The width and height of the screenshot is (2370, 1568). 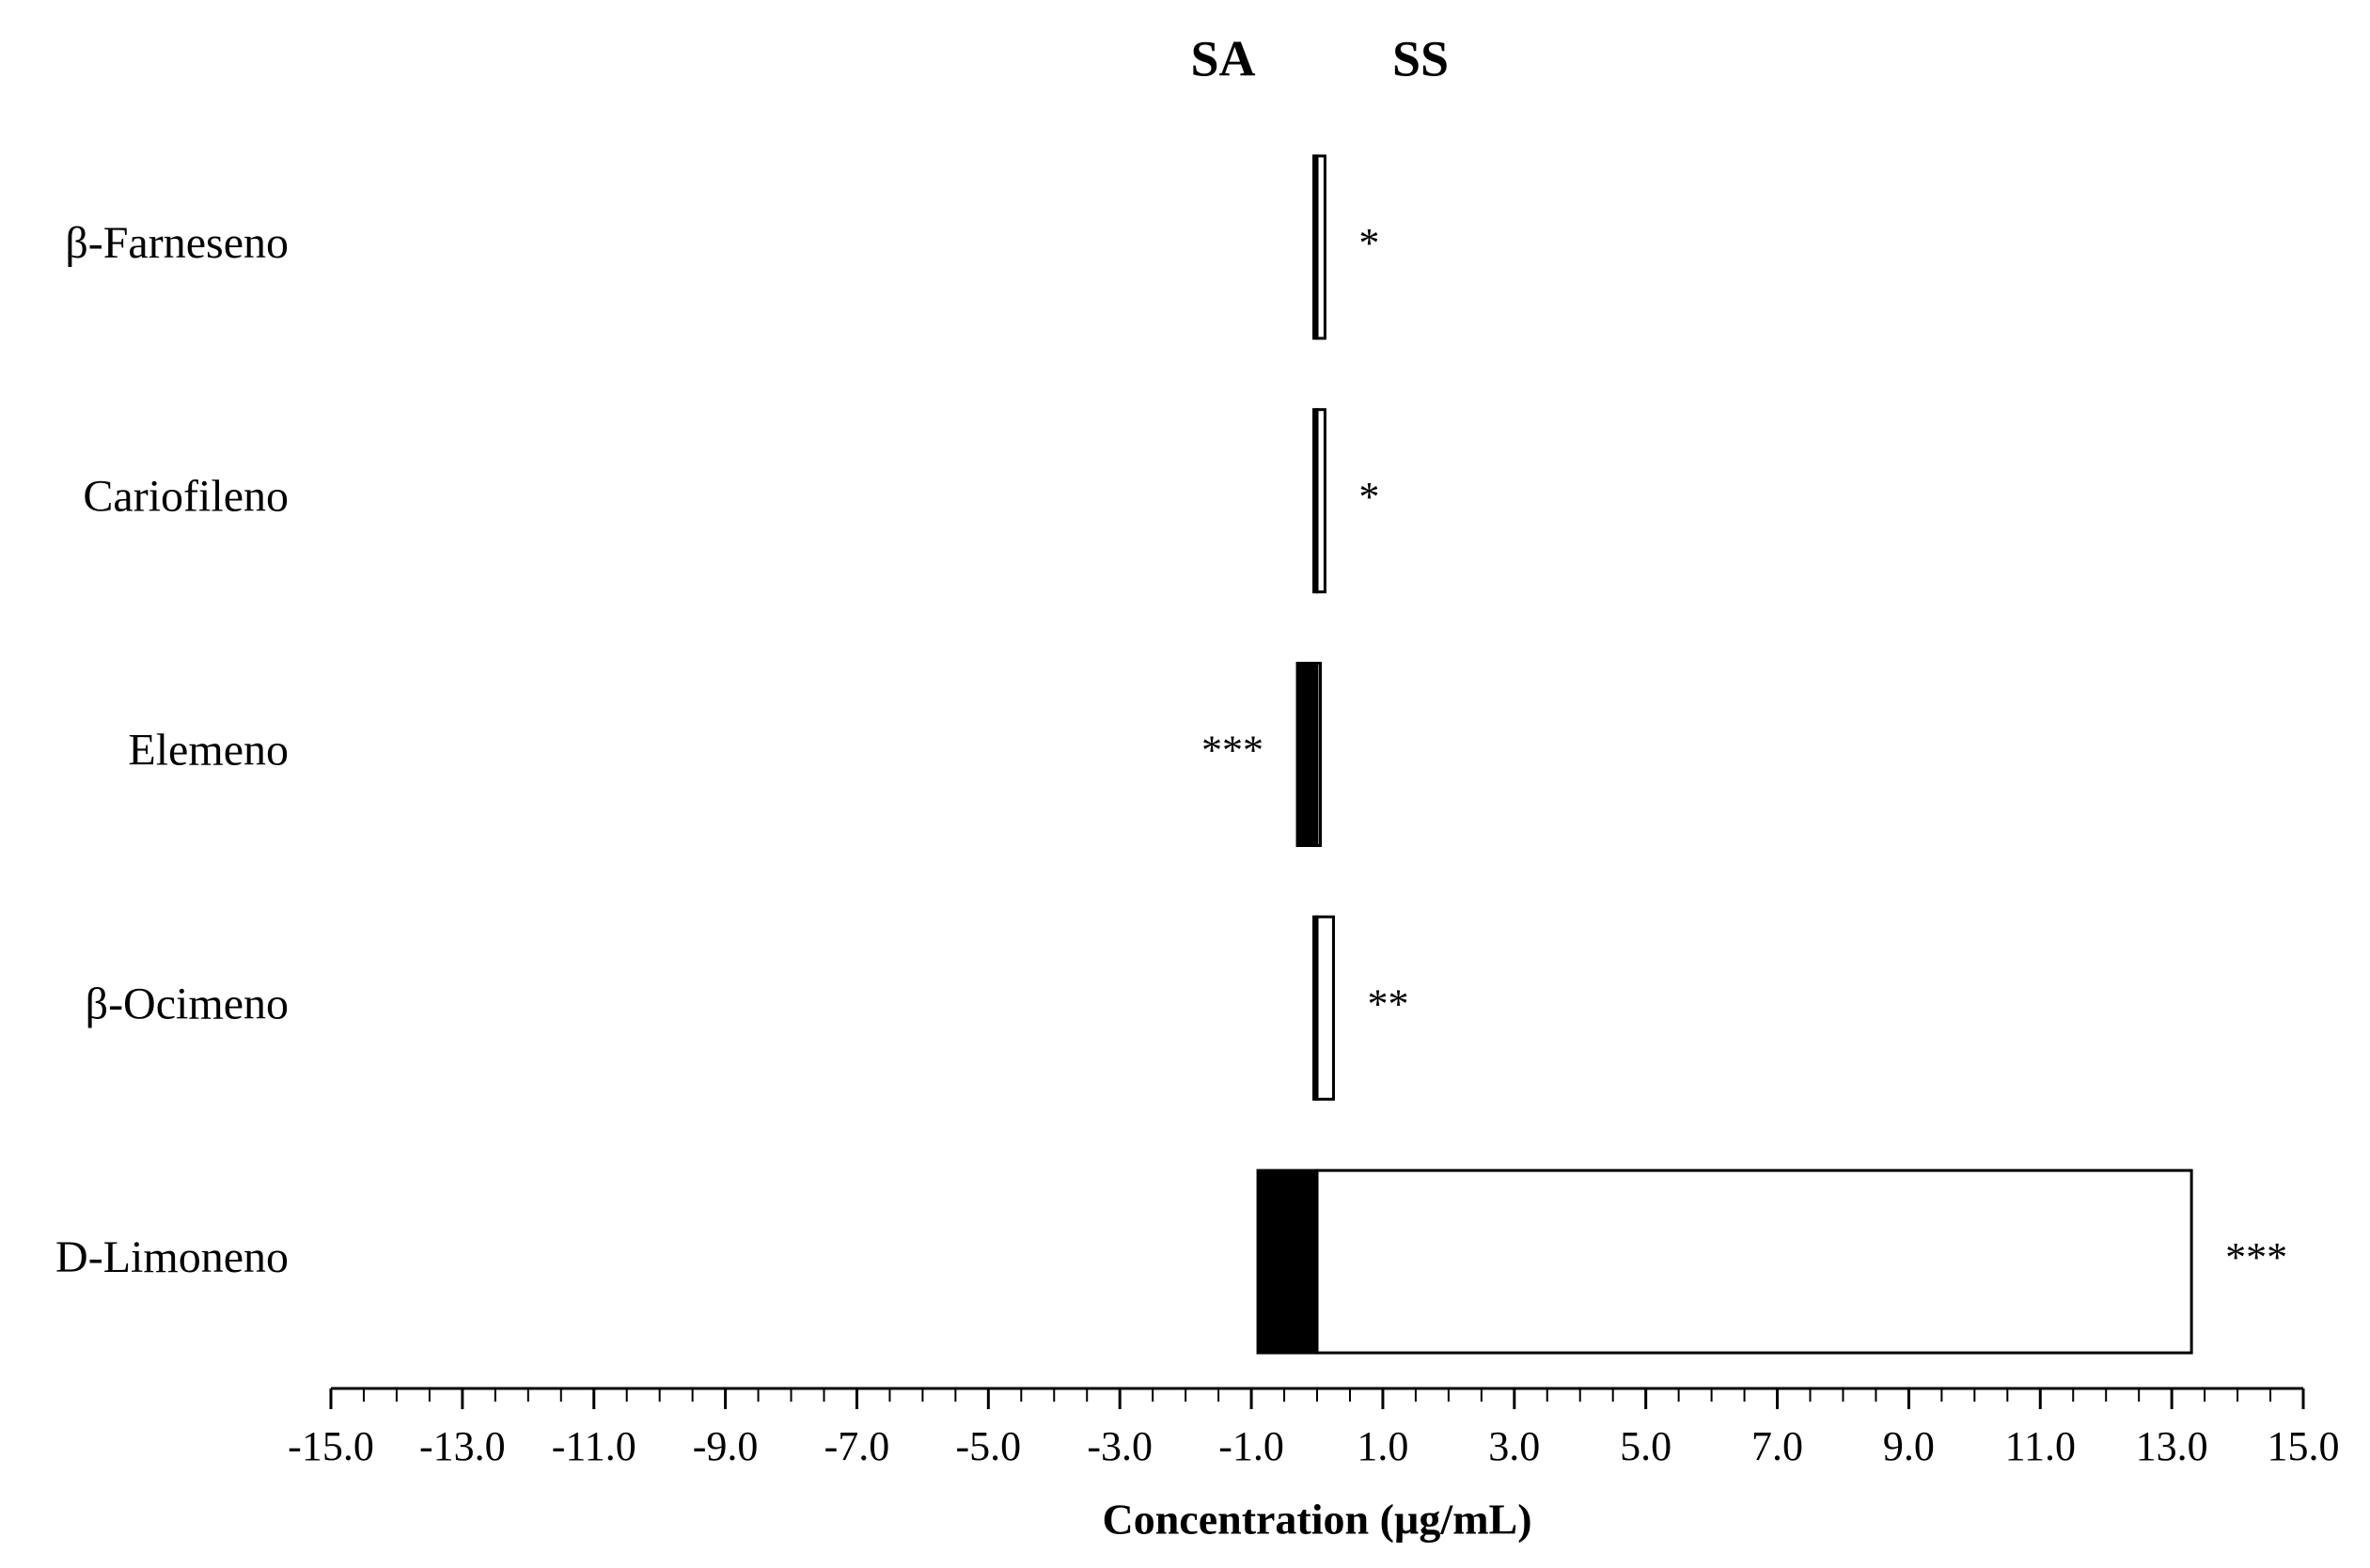 What do you see at coordinates (1514, 1446) in the screenshot?
I see `x-tick-label: 3.0` at bounding box center [1514, 1446].